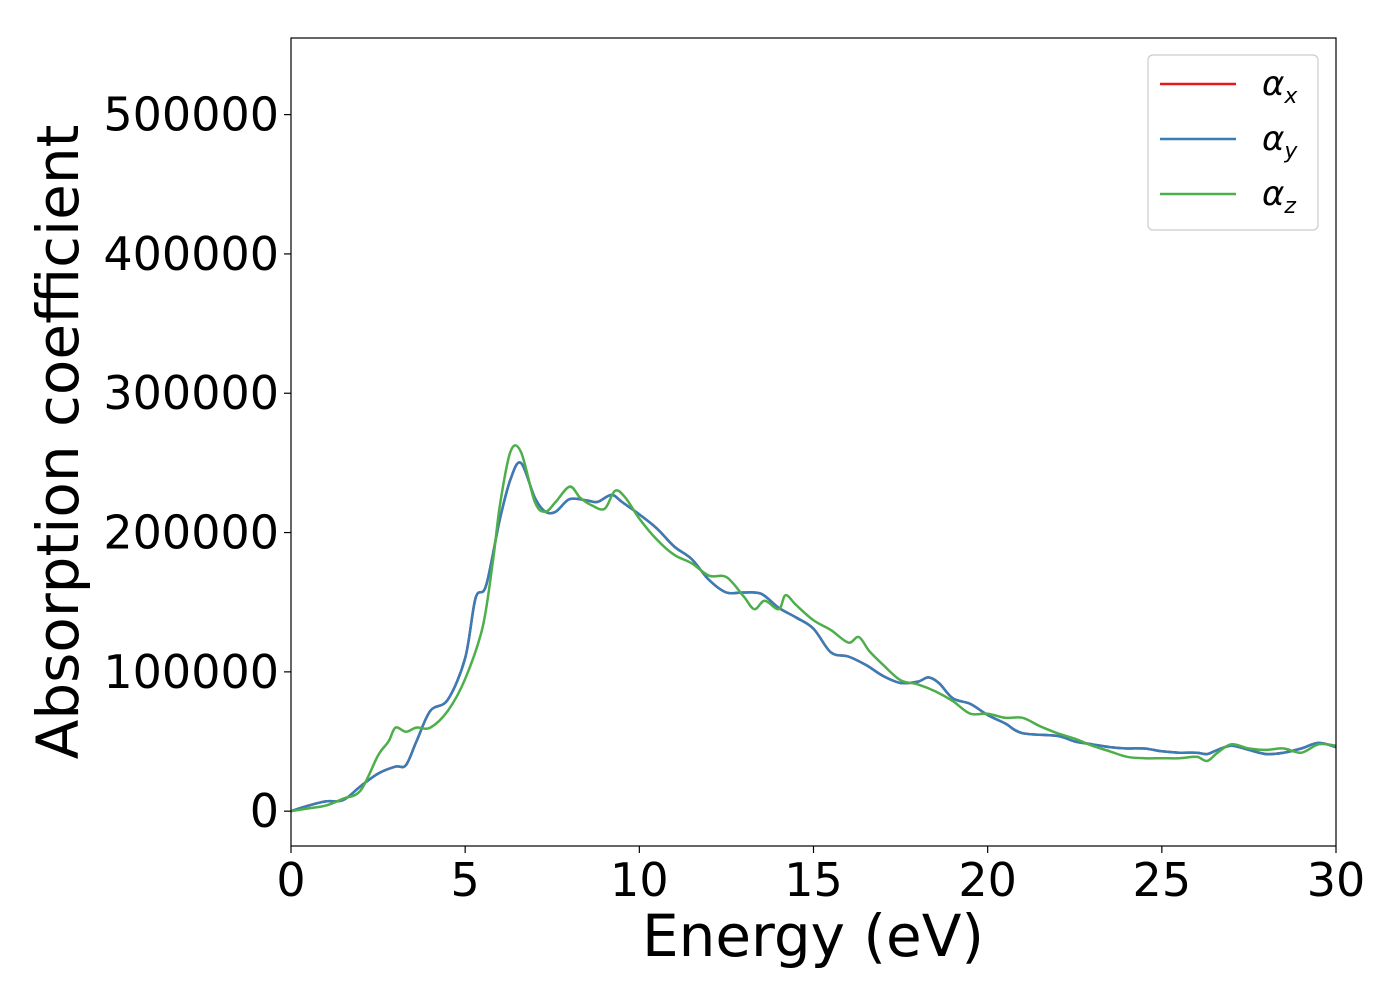  Describe the element at coordinates (191, 533) in the screenshot. I see `y-tick-label: 200000` at that location.